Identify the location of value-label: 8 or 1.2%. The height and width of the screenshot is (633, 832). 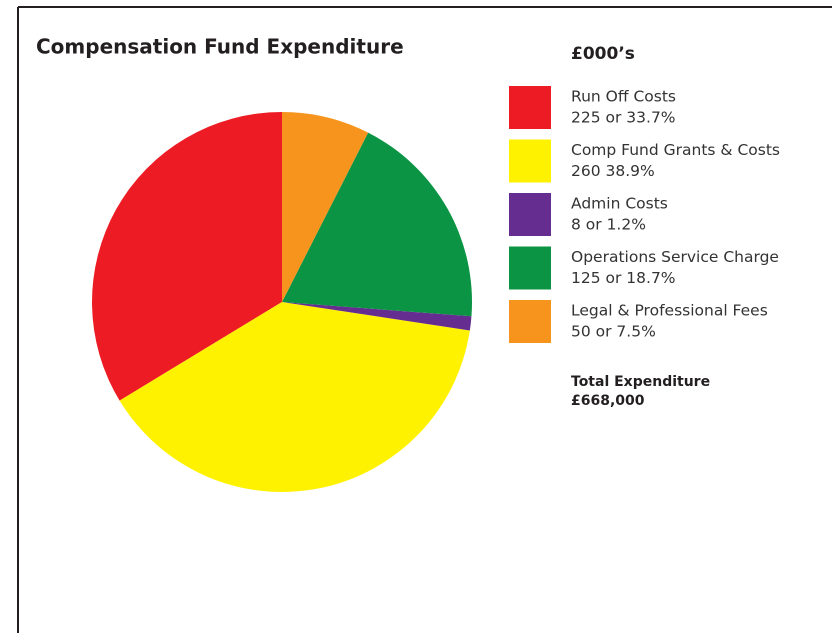
(608, 225).